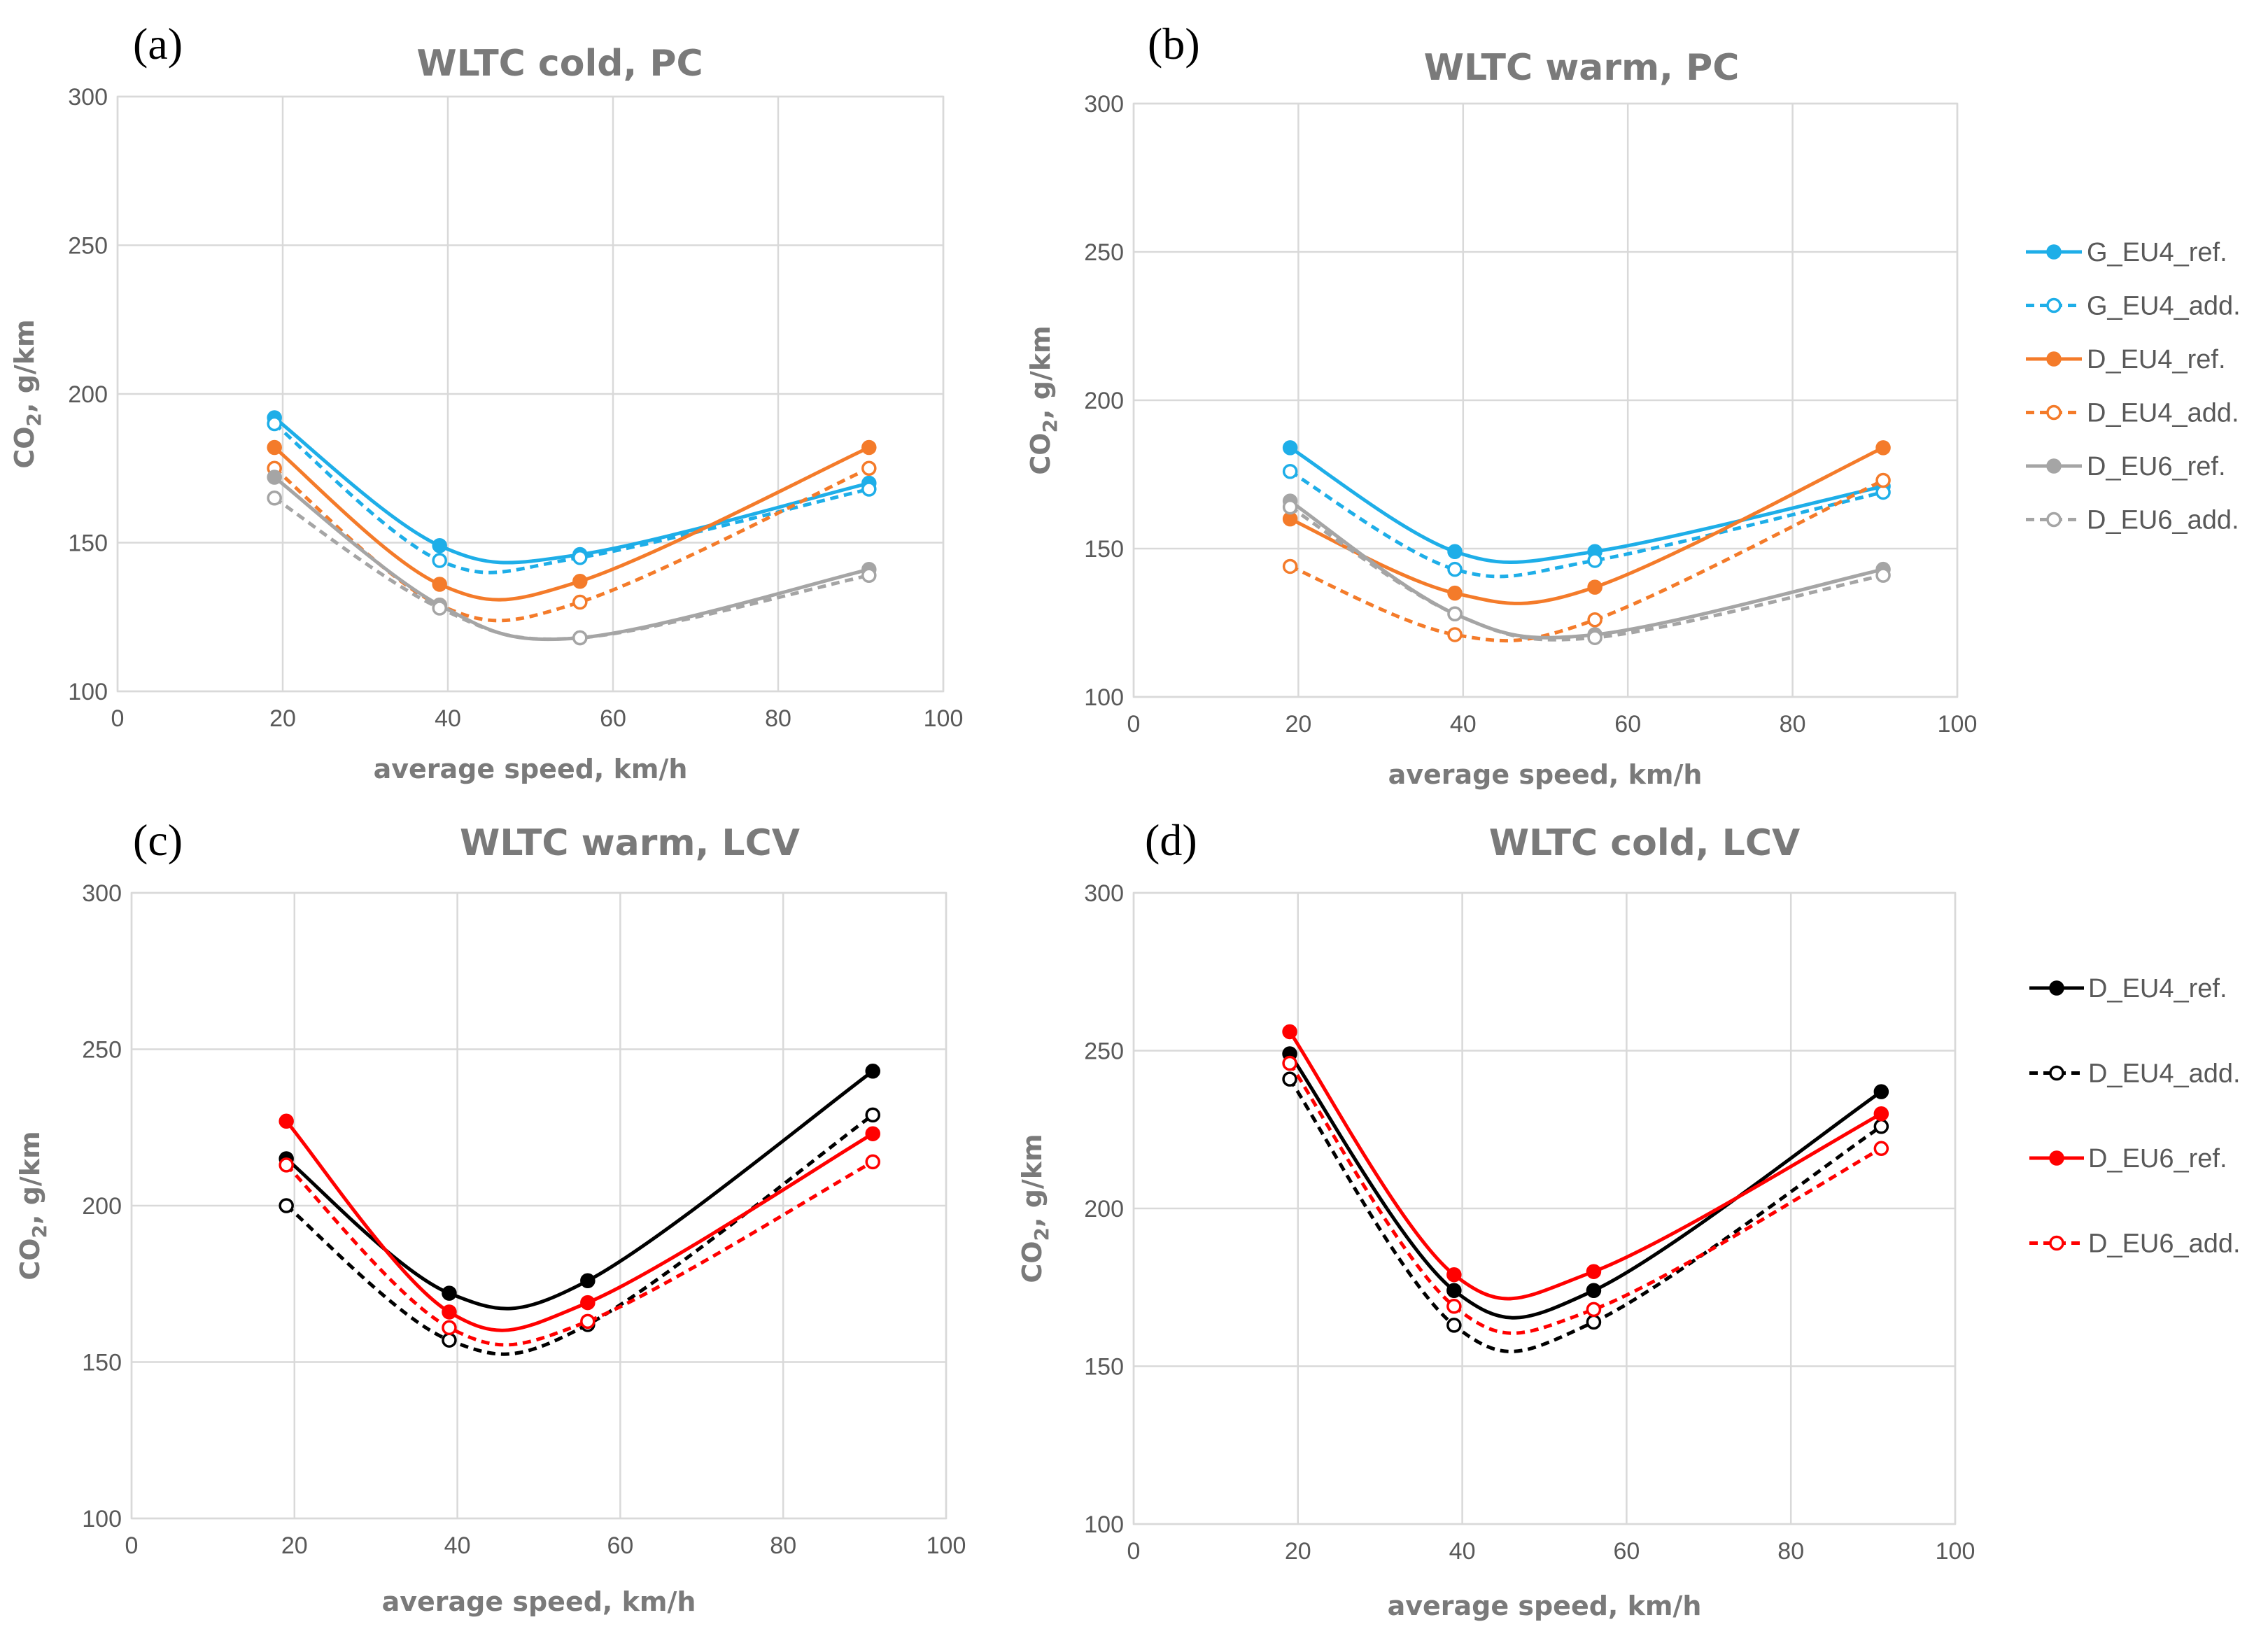  I want to click on chart-3-plot-frame, so click(539, 1205).